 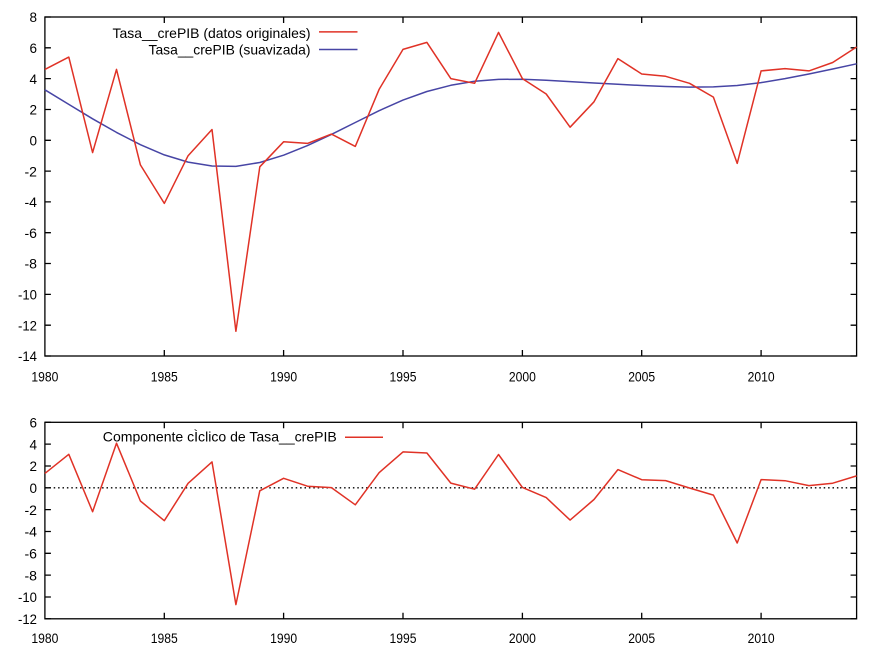 I want to click on svg-text:Componente cÌclico de Tasa__cr: Componente cÌclico de Tasa__crePIB, so click(x=220, y=437).